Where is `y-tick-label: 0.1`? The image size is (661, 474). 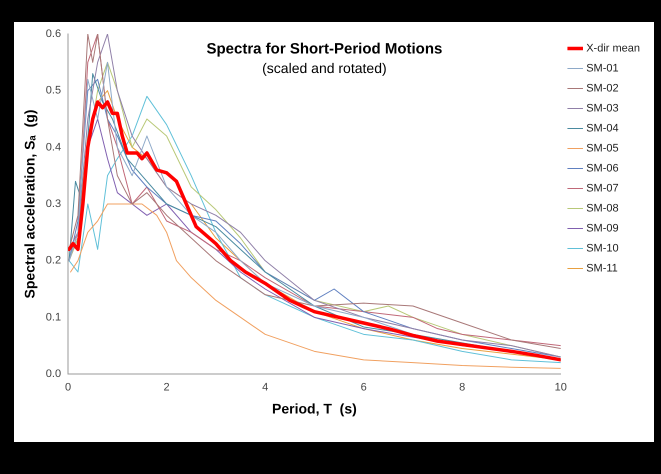
y-tick-label: 0.1 is located at coordinates (54, 317).